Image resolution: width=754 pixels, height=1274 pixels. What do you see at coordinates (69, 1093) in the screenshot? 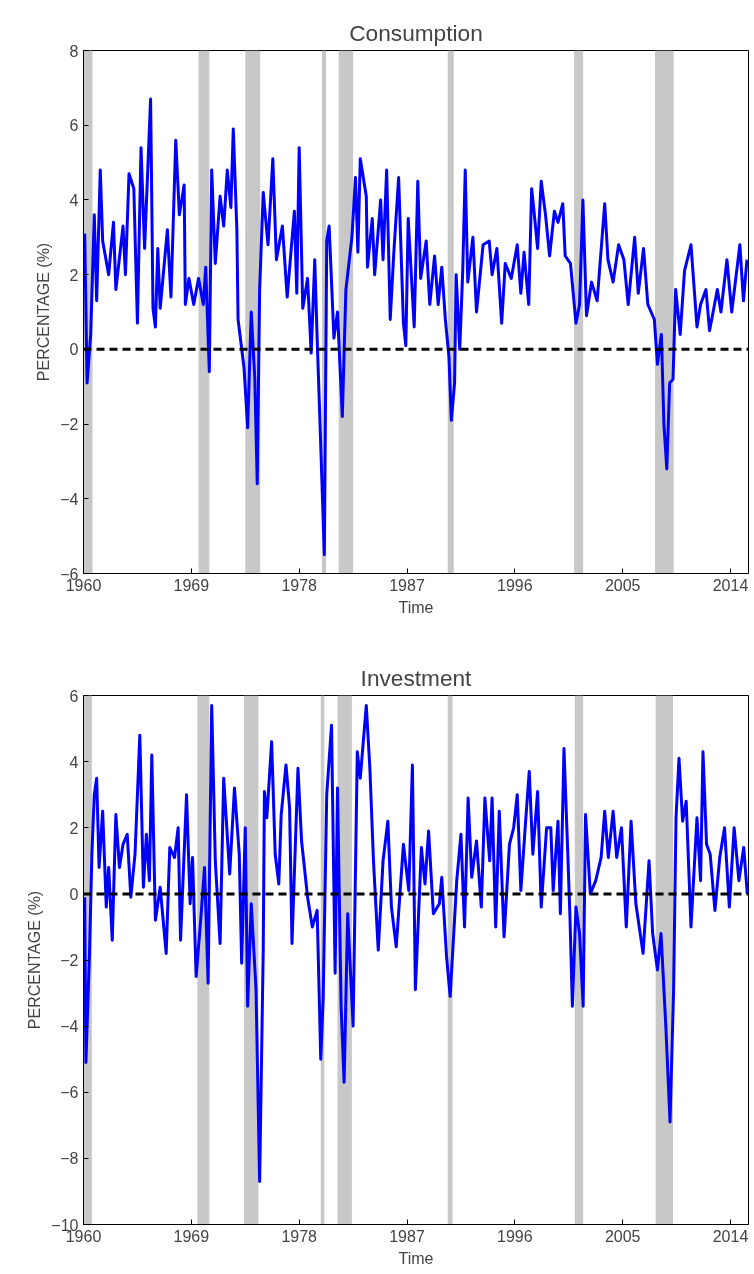
I see `y-tick-label: −6` at bounding box center [69, 1093].